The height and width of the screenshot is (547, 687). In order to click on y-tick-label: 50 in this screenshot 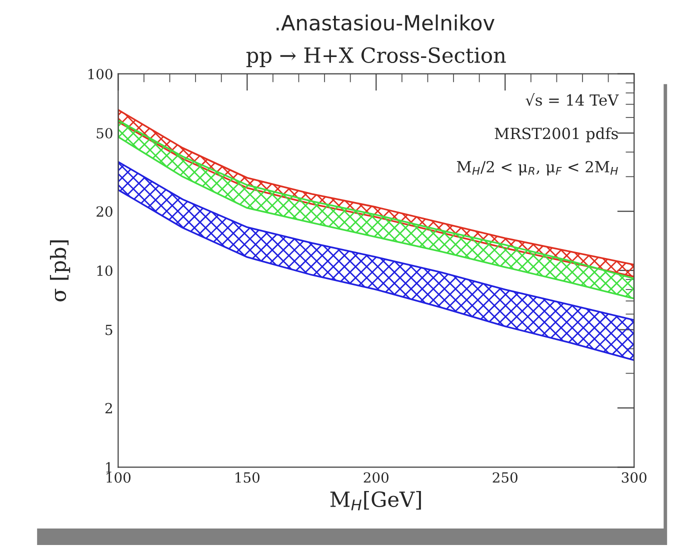, I will do `click(104, 133)`.